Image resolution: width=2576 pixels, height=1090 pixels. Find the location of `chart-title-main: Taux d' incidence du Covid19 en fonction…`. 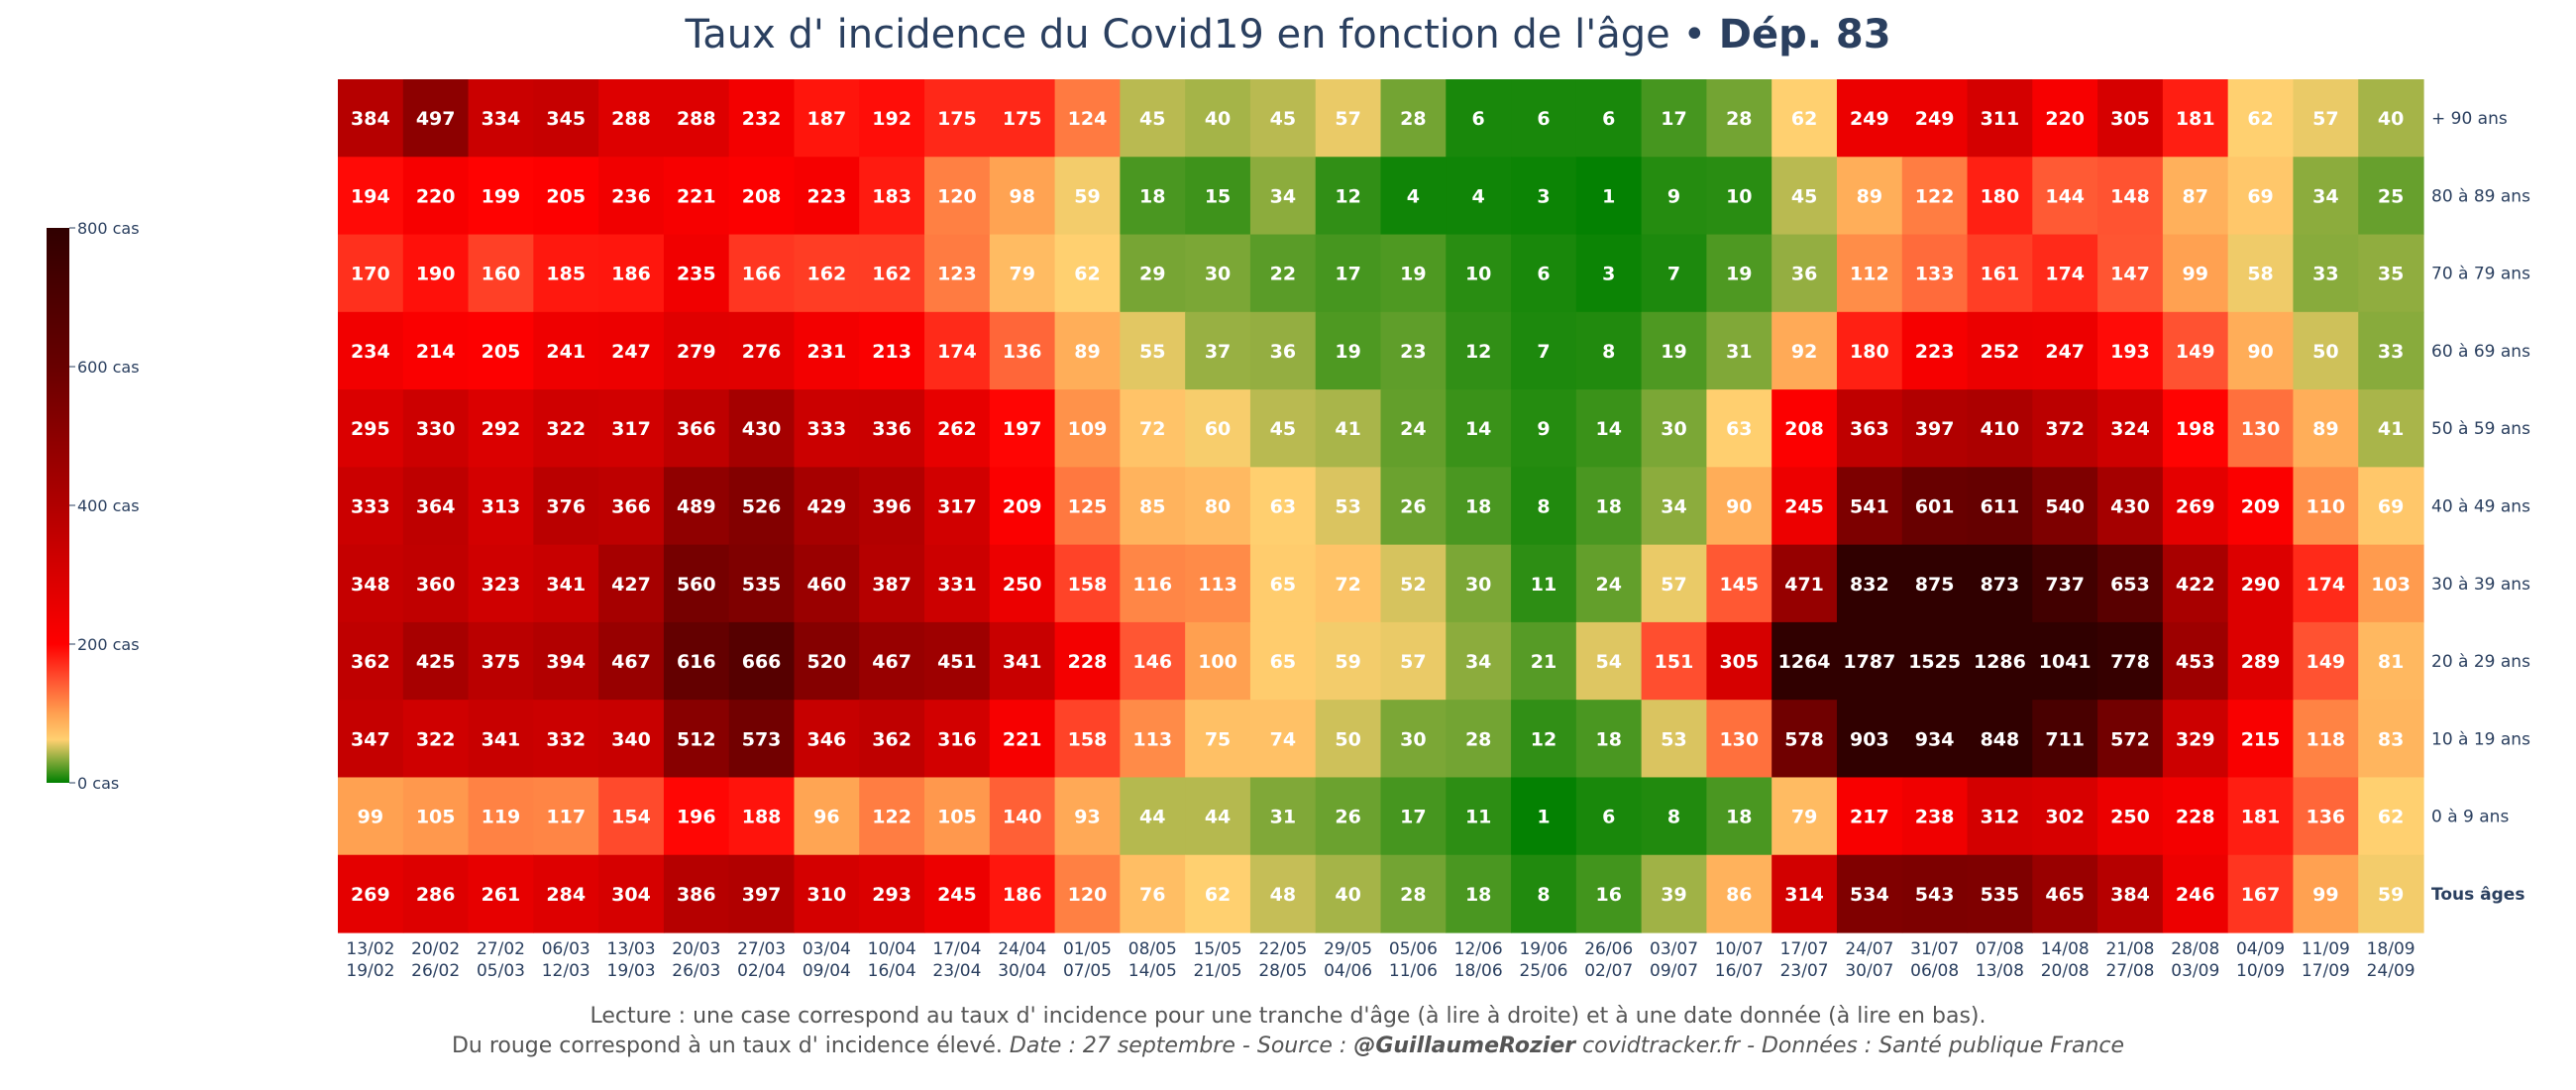

chart-title-main: Taux d' incidence du Covid19 en fonction… is located at coordinates (1177, 34).